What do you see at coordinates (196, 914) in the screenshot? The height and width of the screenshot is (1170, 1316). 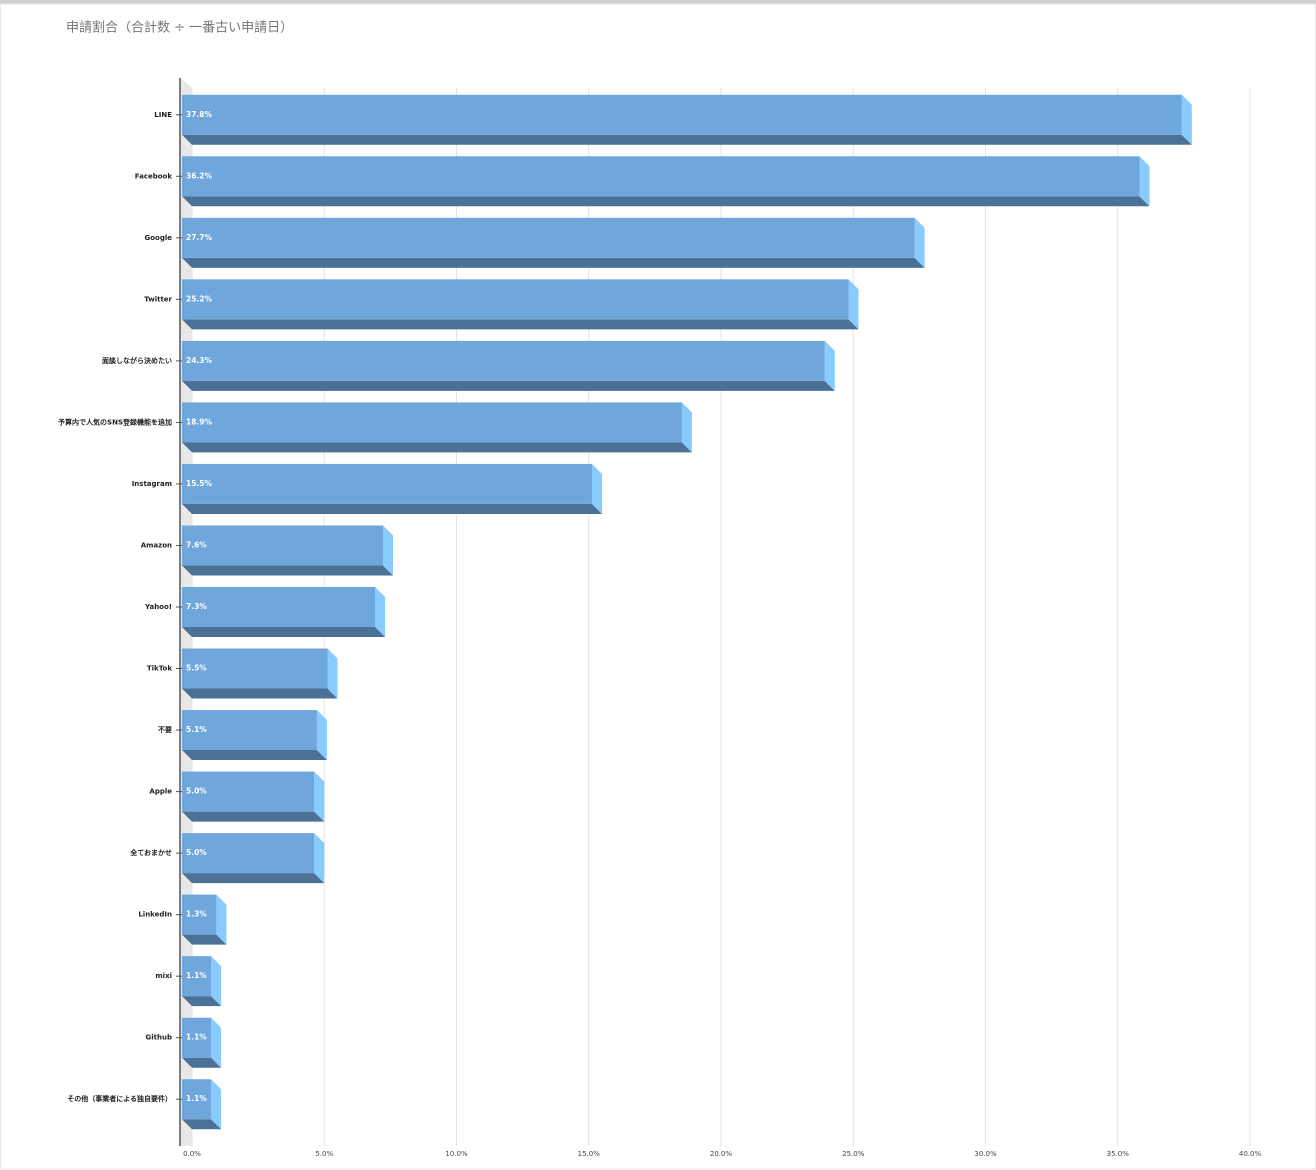 I see `value-label: 1.3%` at bounding box center [196, 914].